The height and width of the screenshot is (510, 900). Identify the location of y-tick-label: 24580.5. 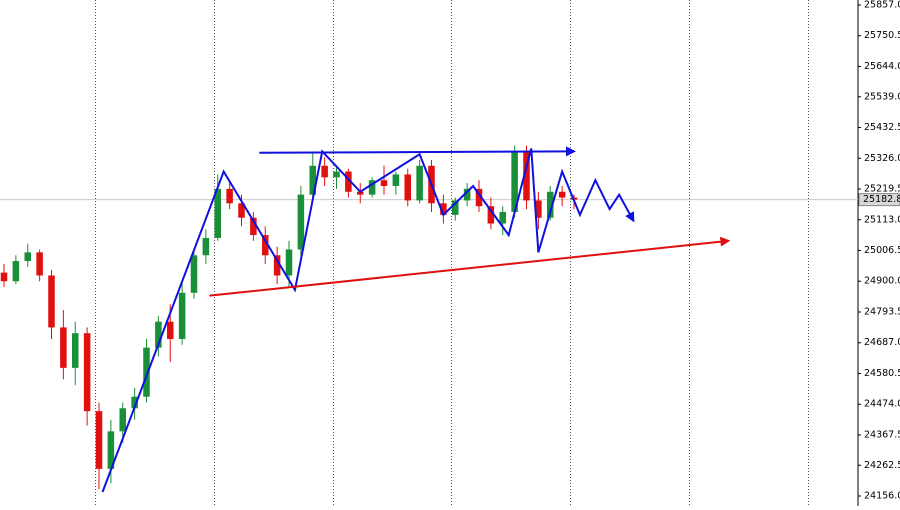
(882, 373).